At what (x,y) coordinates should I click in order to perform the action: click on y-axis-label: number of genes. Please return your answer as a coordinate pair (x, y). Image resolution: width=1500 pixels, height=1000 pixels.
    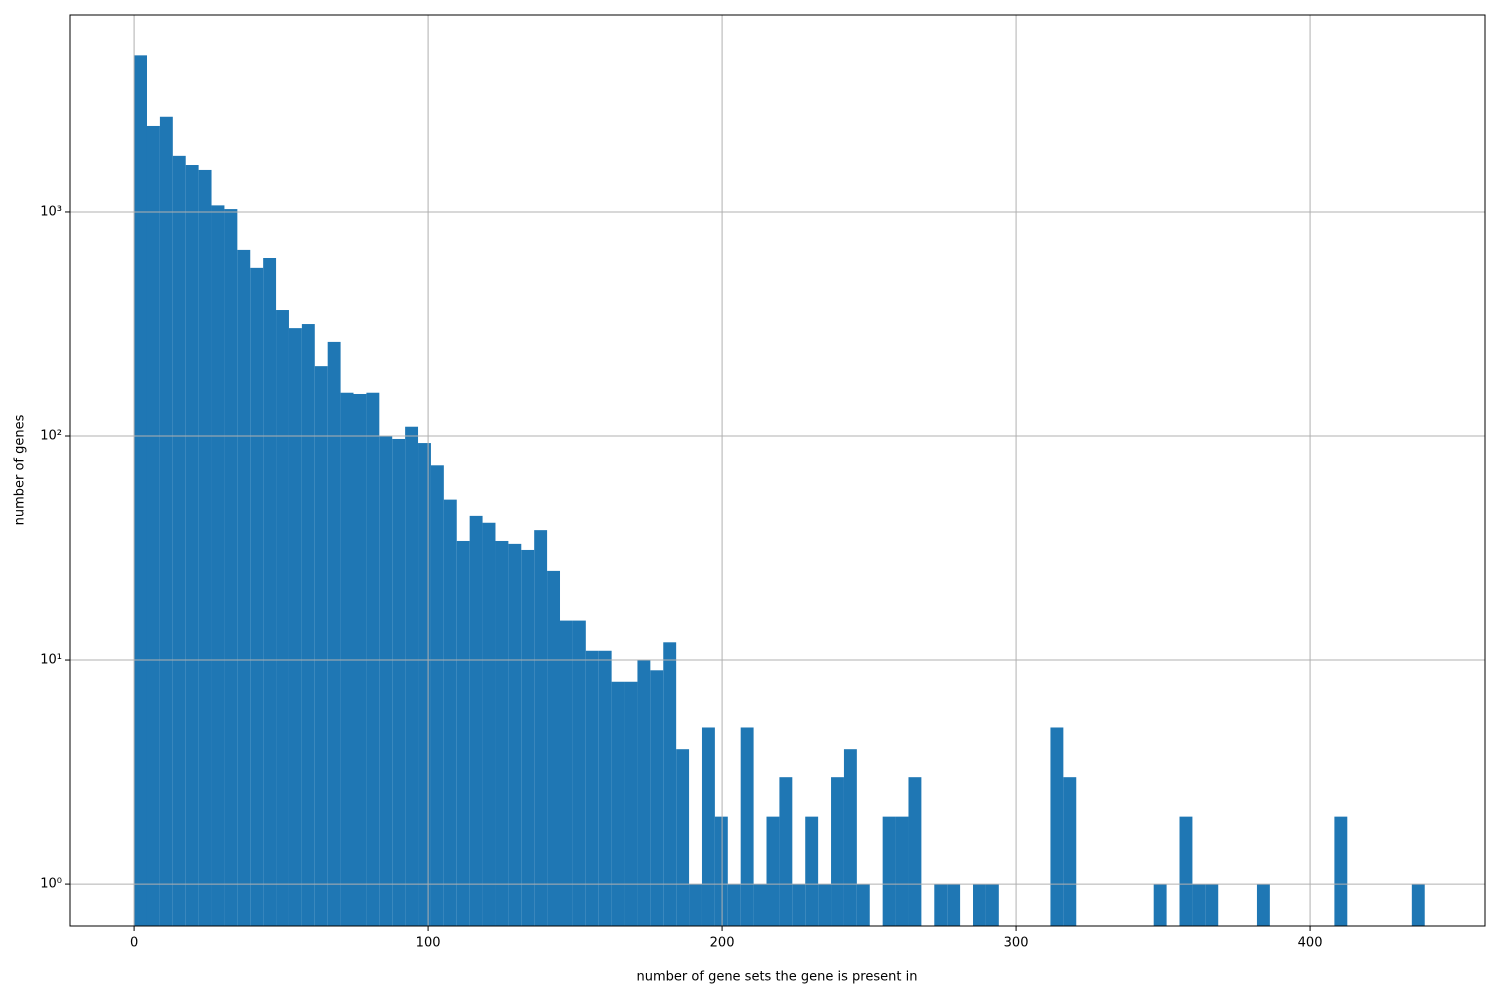
    Looking at the image, I should click on (20, 469).